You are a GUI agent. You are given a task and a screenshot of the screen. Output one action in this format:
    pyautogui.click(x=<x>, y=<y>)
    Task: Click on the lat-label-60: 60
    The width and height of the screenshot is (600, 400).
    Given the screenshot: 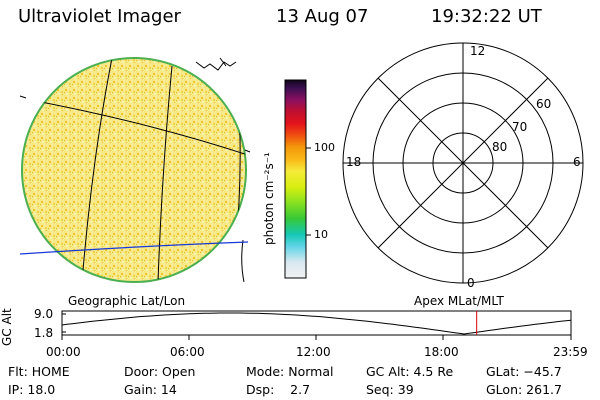 What is the action you would take?
    pyautogui.click(x=544, y=104)
    